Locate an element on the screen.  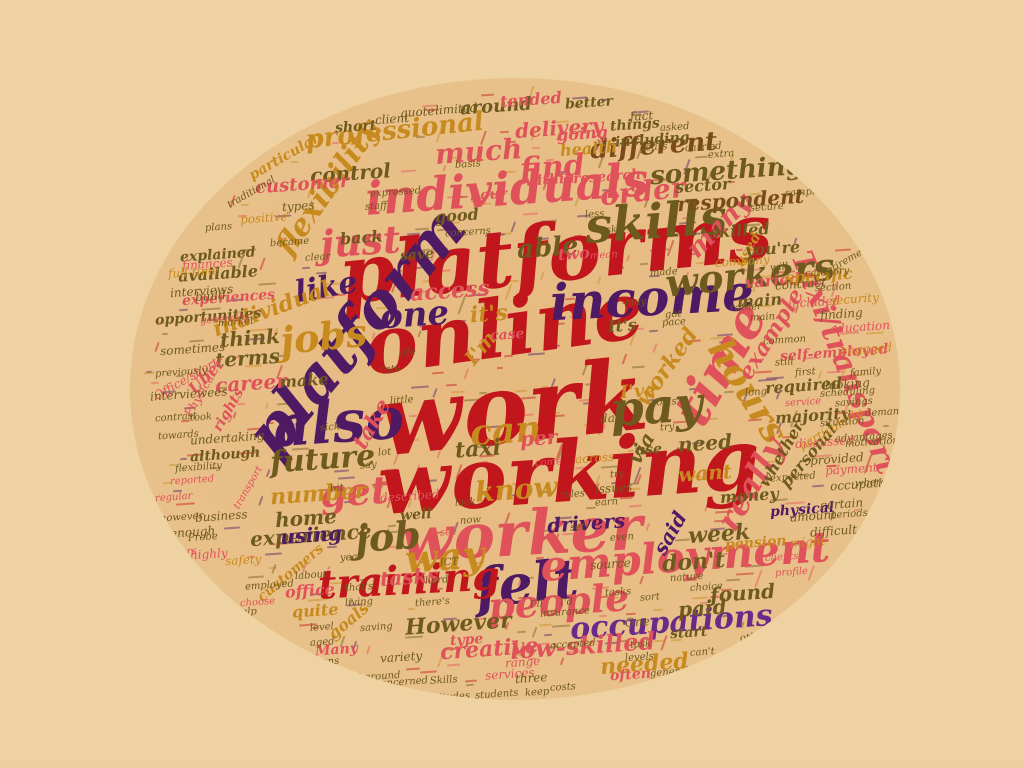
cloud-word: took is located at coordinates (201, 417).